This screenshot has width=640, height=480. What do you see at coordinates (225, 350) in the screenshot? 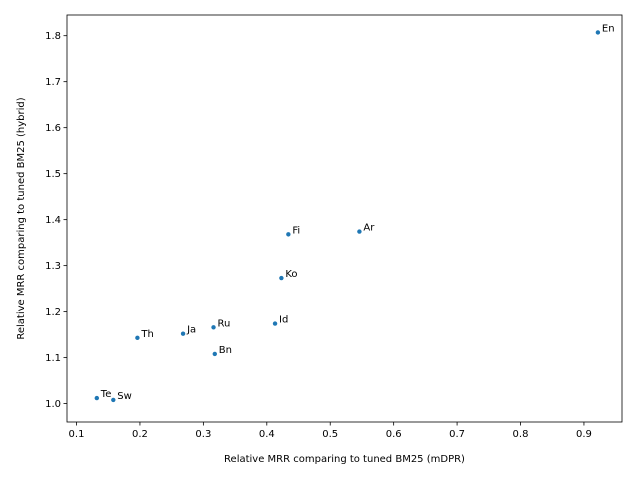
I see `point-label: Bn` at bounding box center [225, 350].